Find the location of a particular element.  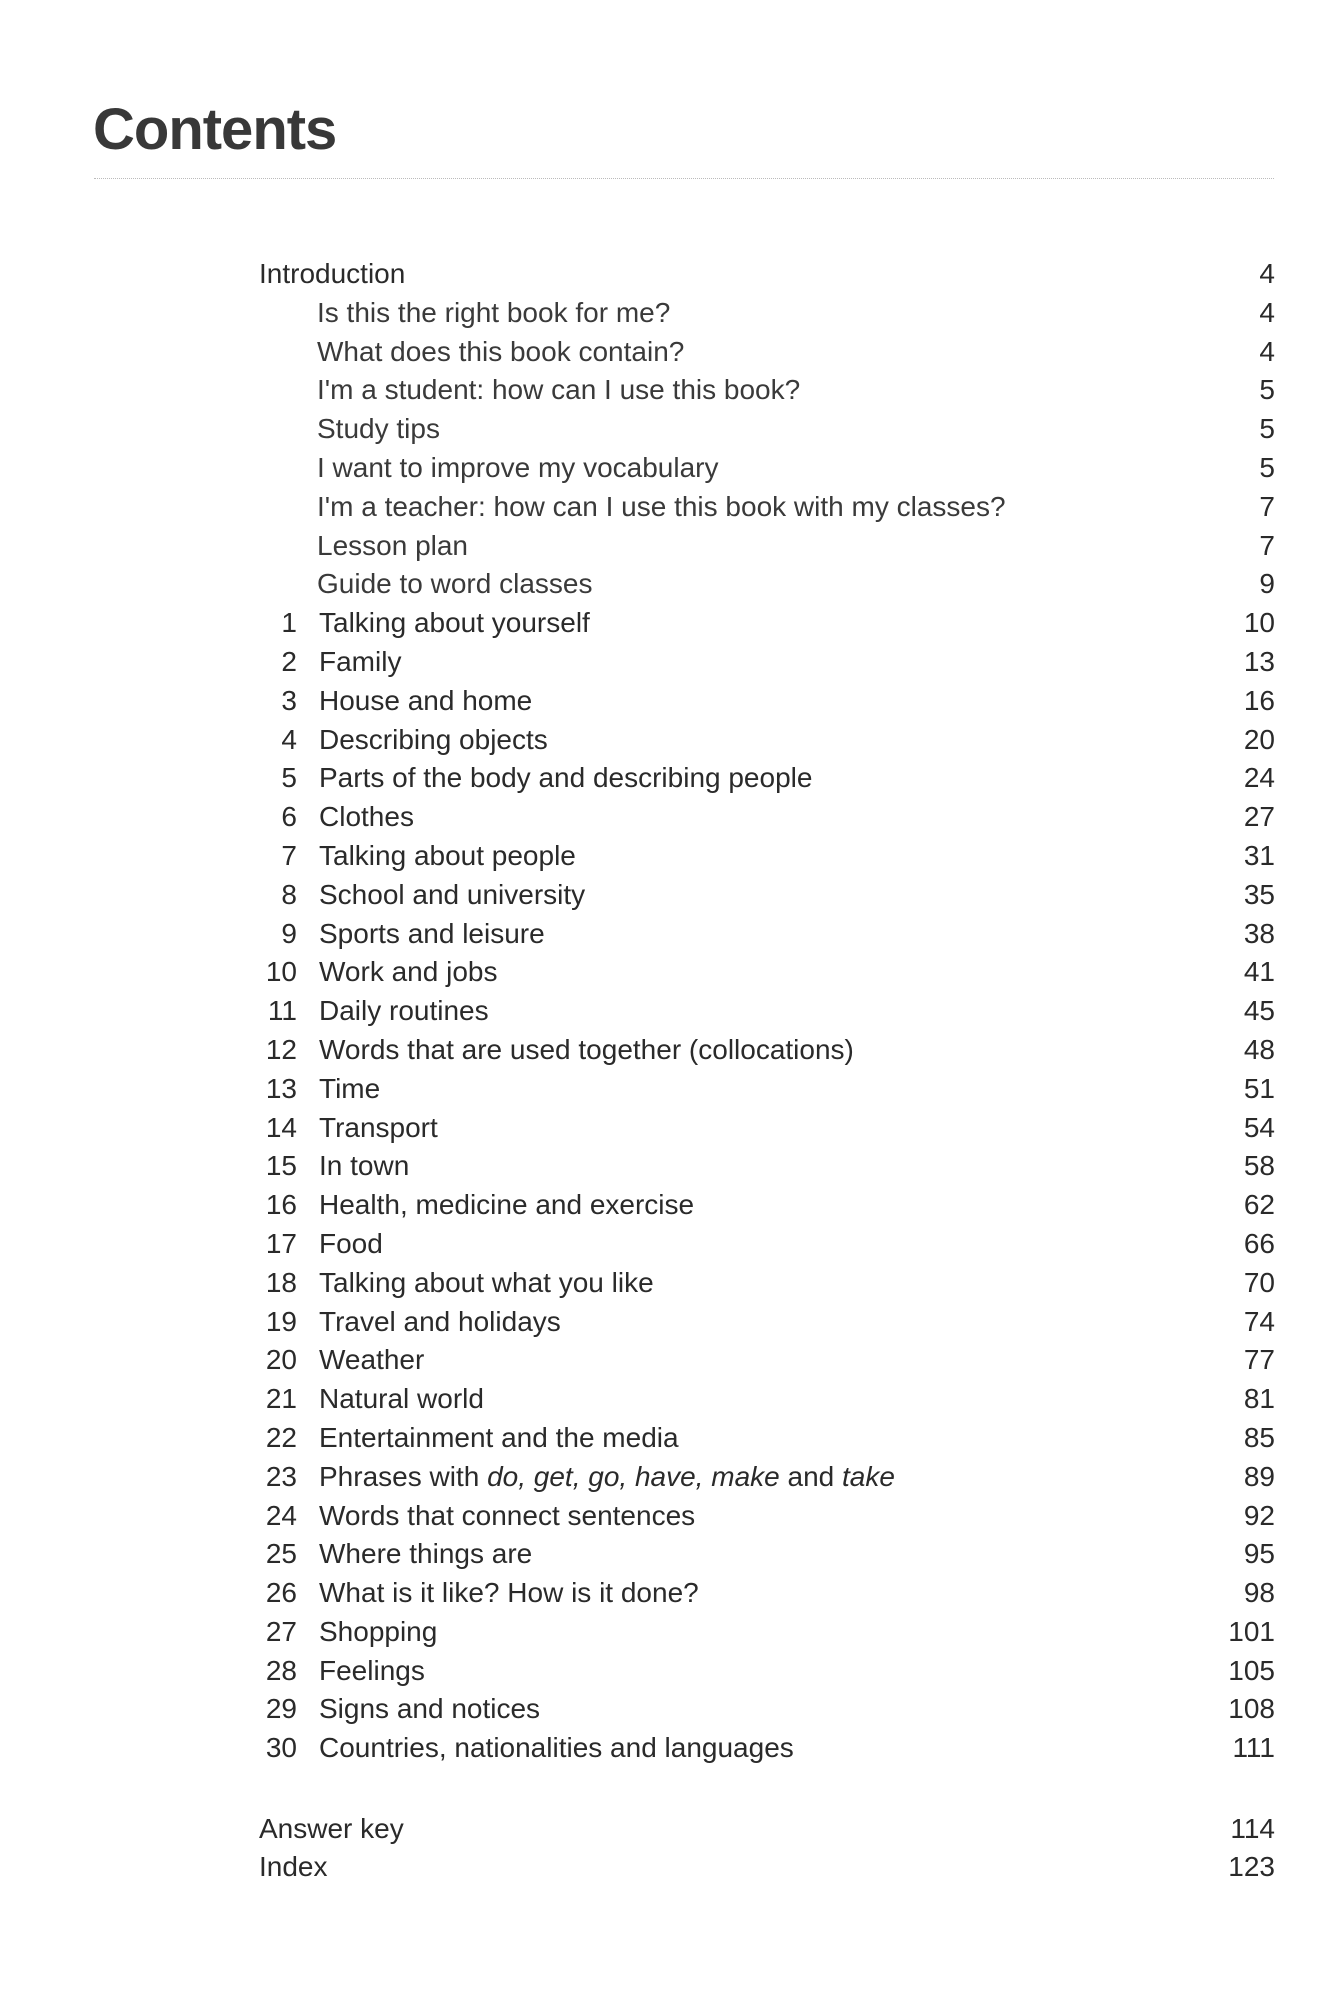

entry-title: Daily routines is located at coordinates (404, 1011).